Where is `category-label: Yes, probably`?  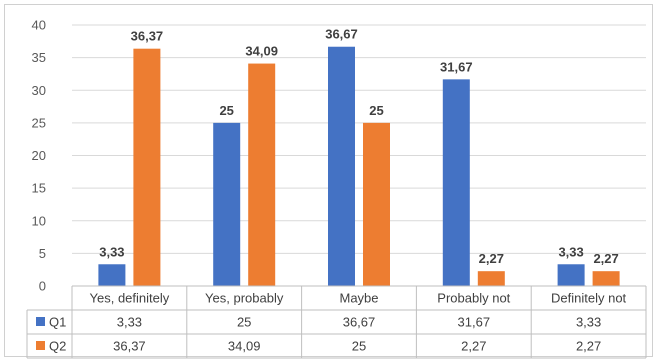 category-label: Yes, probably is located at coordinates (244, 298).